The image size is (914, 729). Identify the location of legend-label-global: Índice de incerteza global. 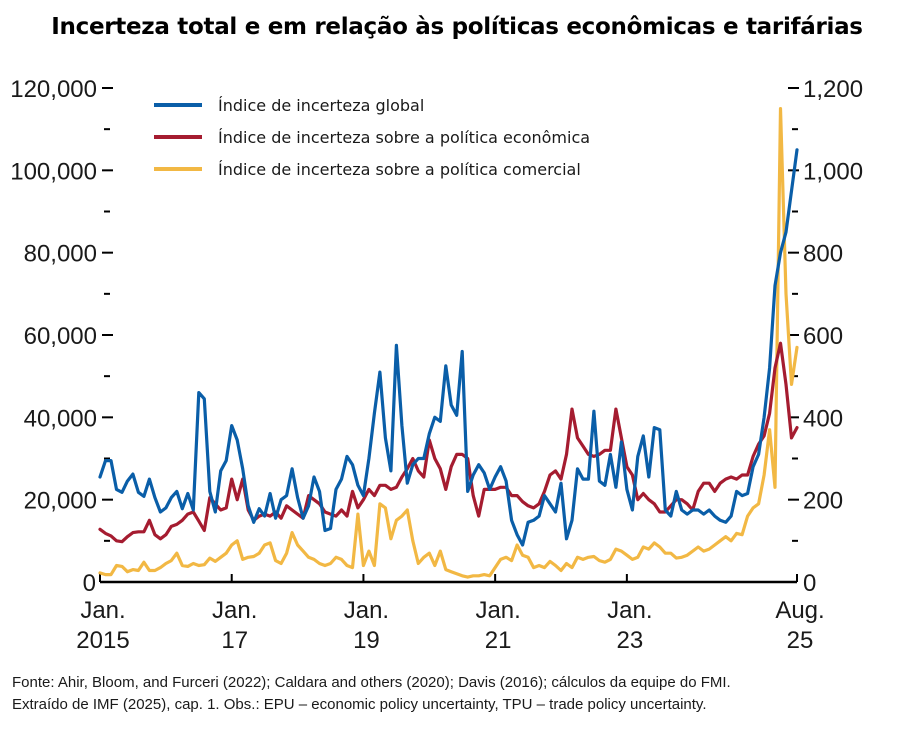
(321, 105).